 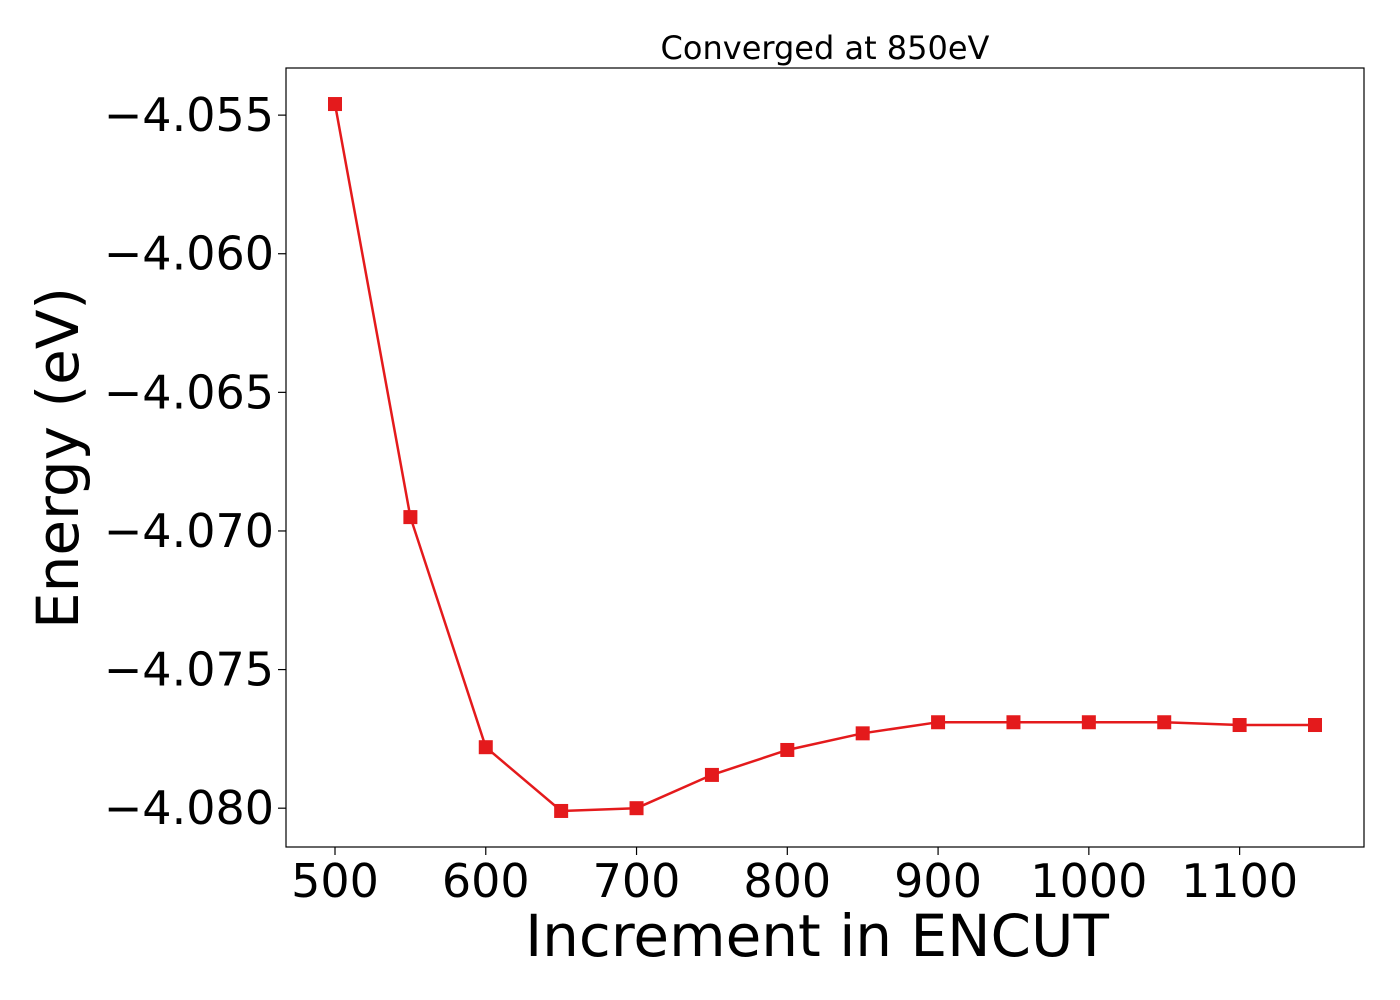 What do you see at coordinates (1088, 881) in the screenshot?
I see `x-tick-label: 1000` at bounding box center [1088, 881].